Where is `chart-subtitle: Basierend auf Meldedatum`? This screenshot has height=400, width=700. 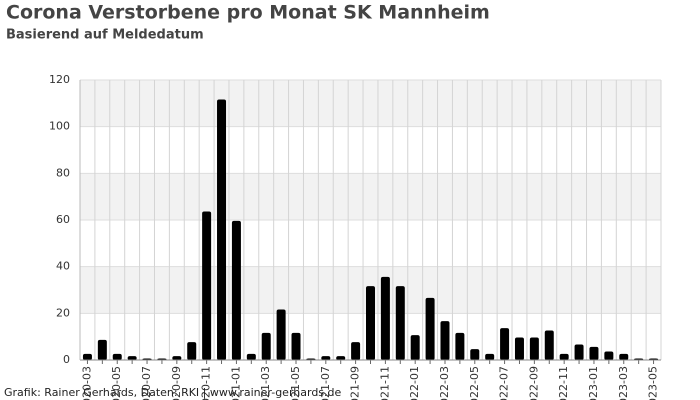 chart-subtitle: Basierend auf Meldedatum is located at coordinates (105, 35).